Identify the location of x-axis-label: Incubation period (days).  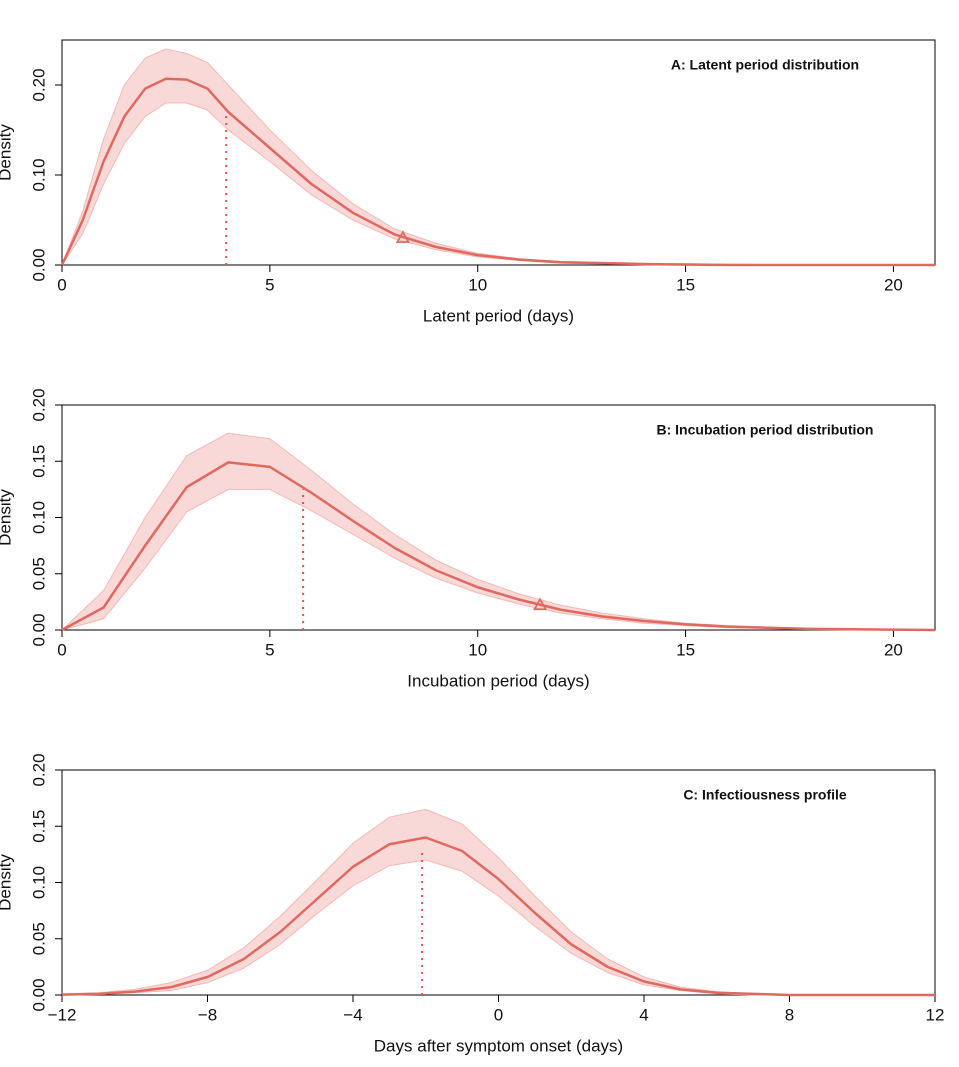
(498, 680).